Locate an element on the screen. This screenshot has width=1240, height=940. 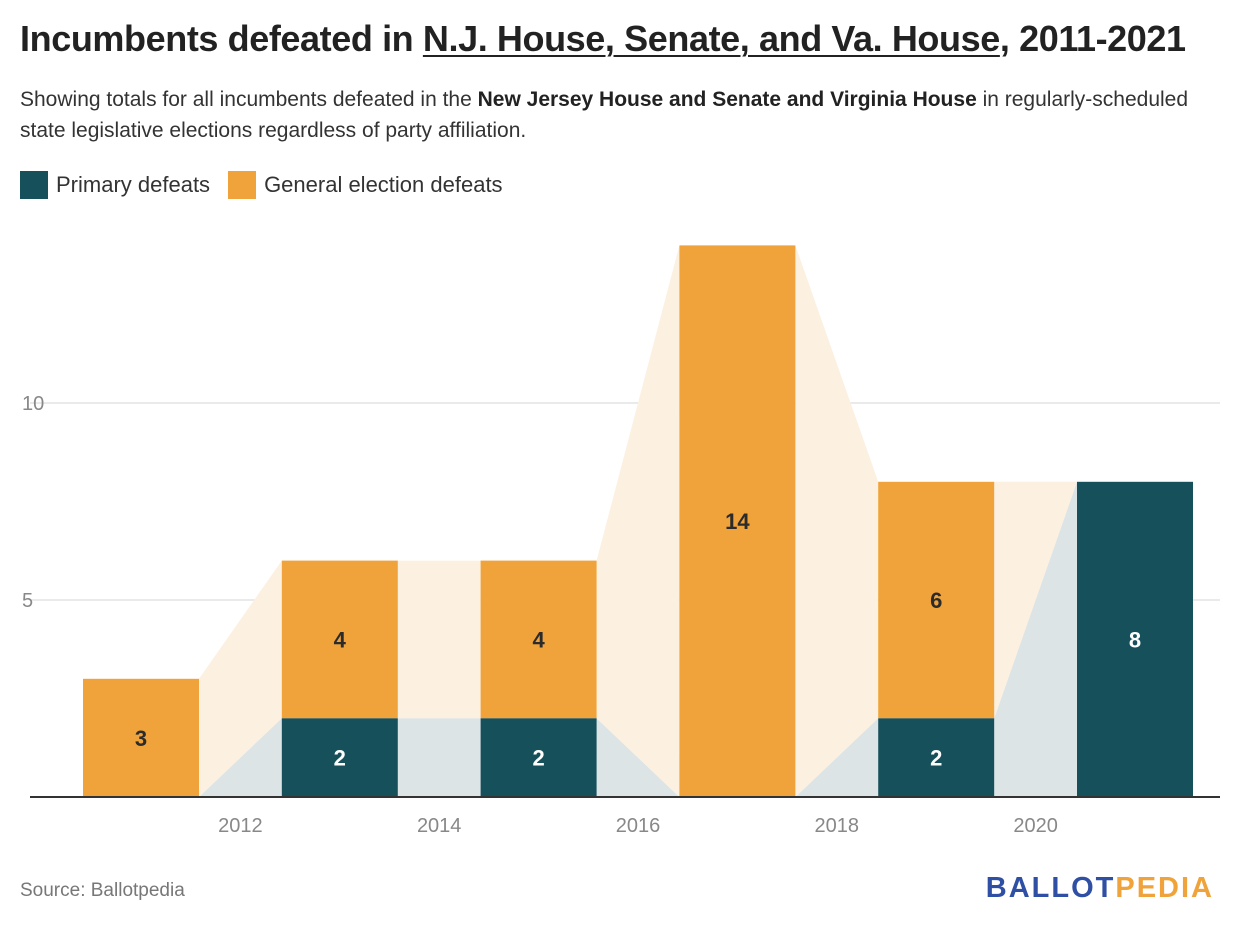
ballotpedia-logo: BALLOTPEDIA is located at coordinates (1100, 888).